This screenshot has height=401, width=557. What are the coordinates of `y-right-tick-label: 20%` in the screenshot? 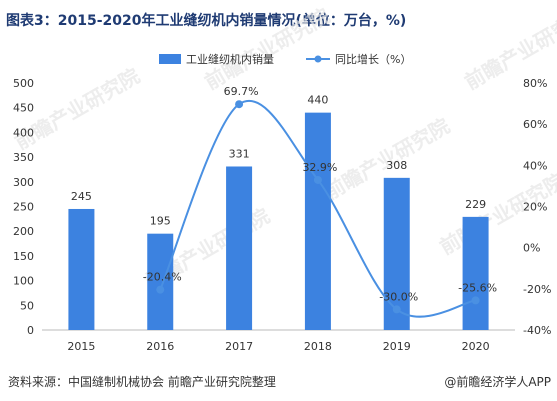 It's located at (535, 207).